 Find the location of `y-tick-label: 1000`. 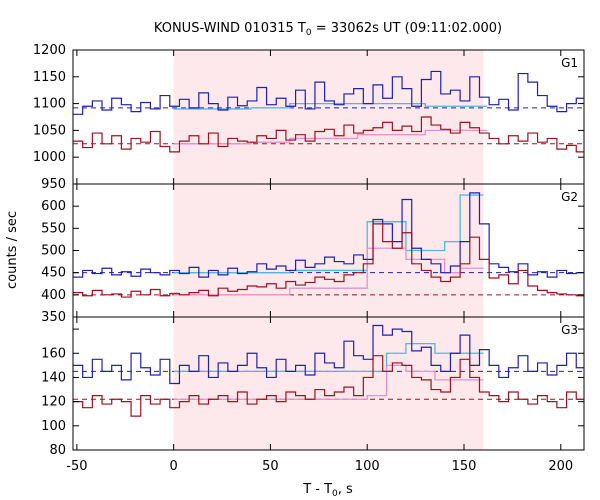

y-tick-label: 1000 is located at coordinates (49, 157).